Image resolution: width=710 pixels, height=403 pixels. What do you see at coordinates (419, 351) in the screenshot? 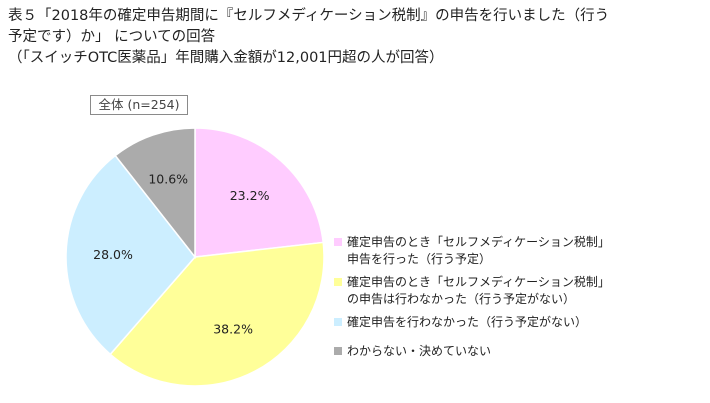
I see `legend-label: わからない・決めていない` at bounding box center [419, 351].